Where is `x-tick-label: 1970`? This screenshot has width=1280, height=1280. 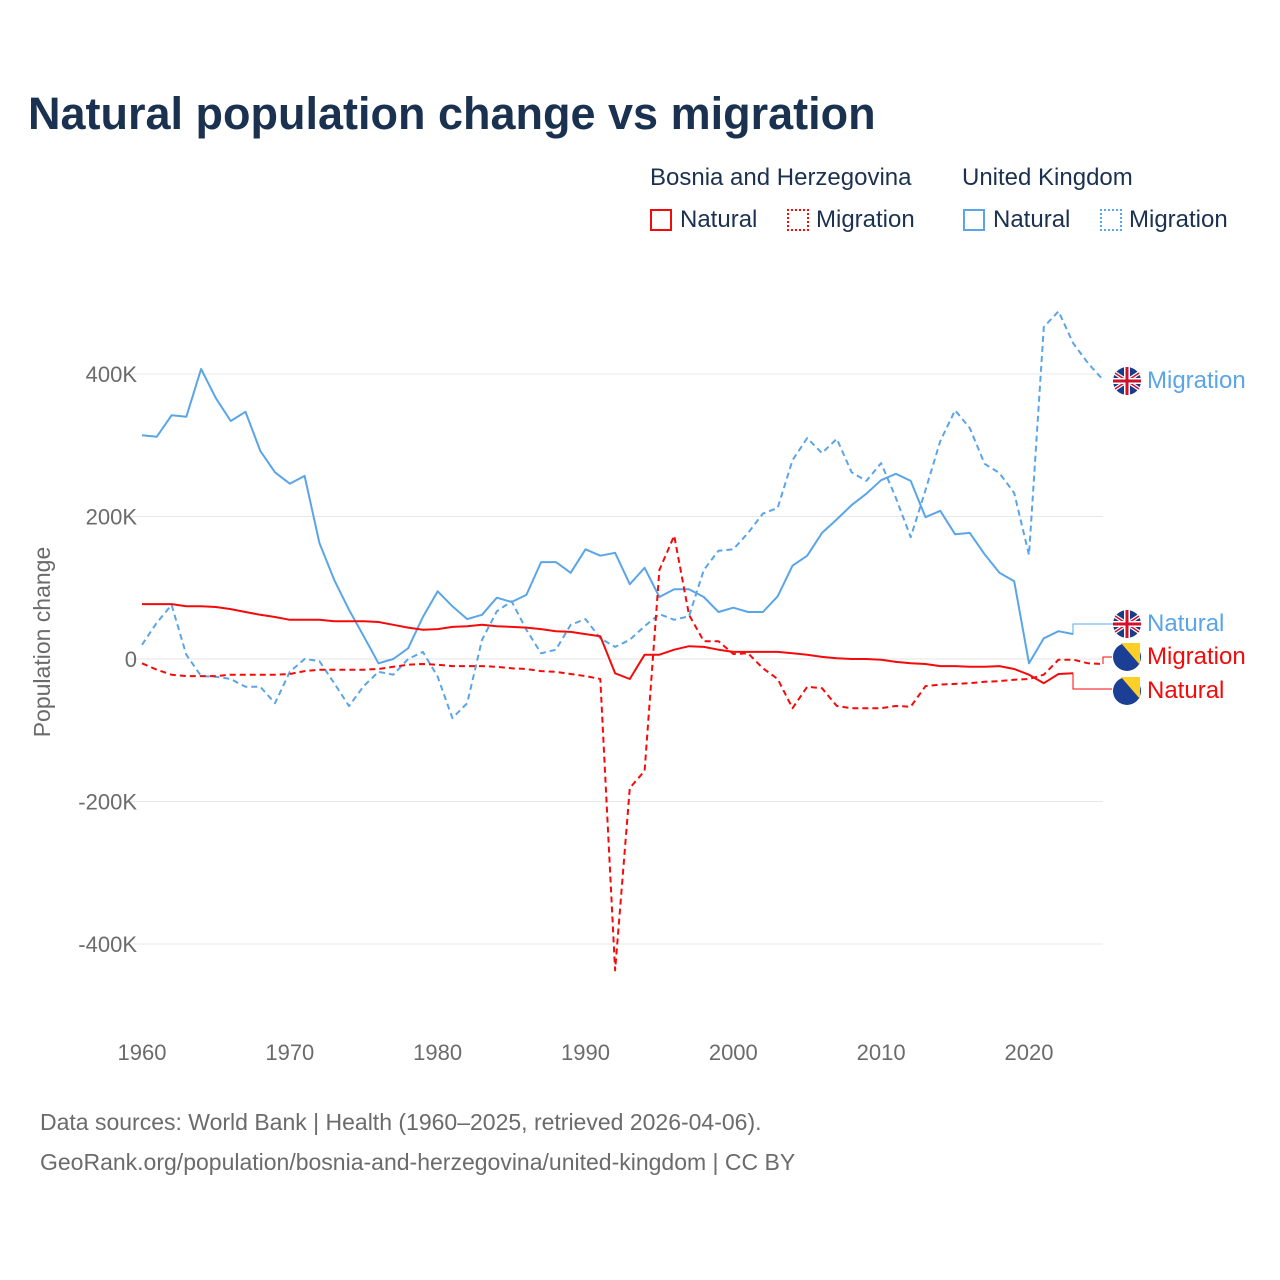
x-tick-label: 1970 is located at coordinates (289, 1052).